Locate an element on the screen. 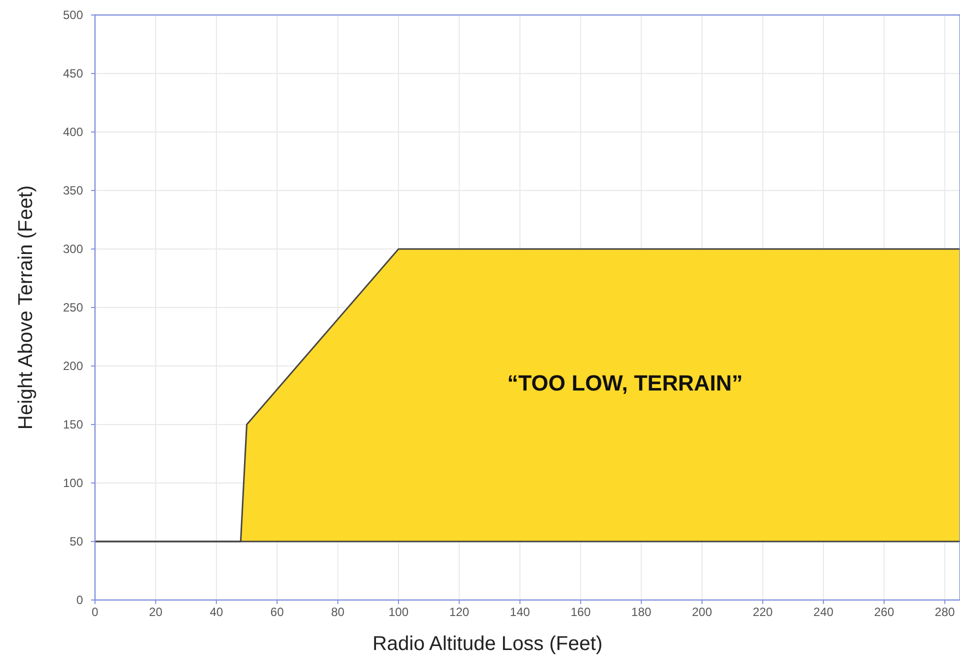 The image size is (960, 656). y-tick-label: 400 is located at coordinates (73, 132).